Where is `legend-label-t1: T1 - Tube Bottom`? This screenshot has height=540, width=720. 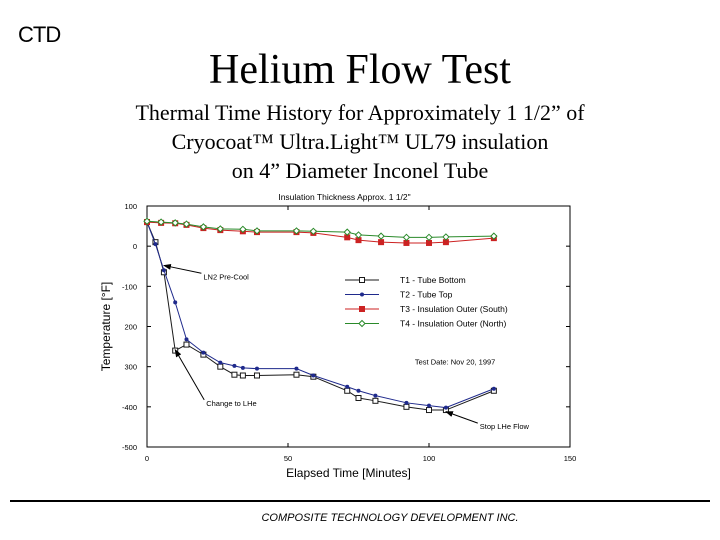
legend-label-t1: T1 - Tube Bottom is located at coordinates (433, 280).